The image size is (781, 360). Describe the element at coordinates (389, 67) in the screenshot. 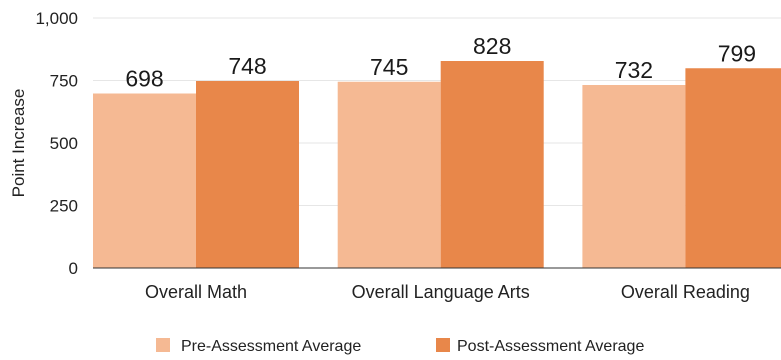

I see `bar-value-label: 745` at that location.